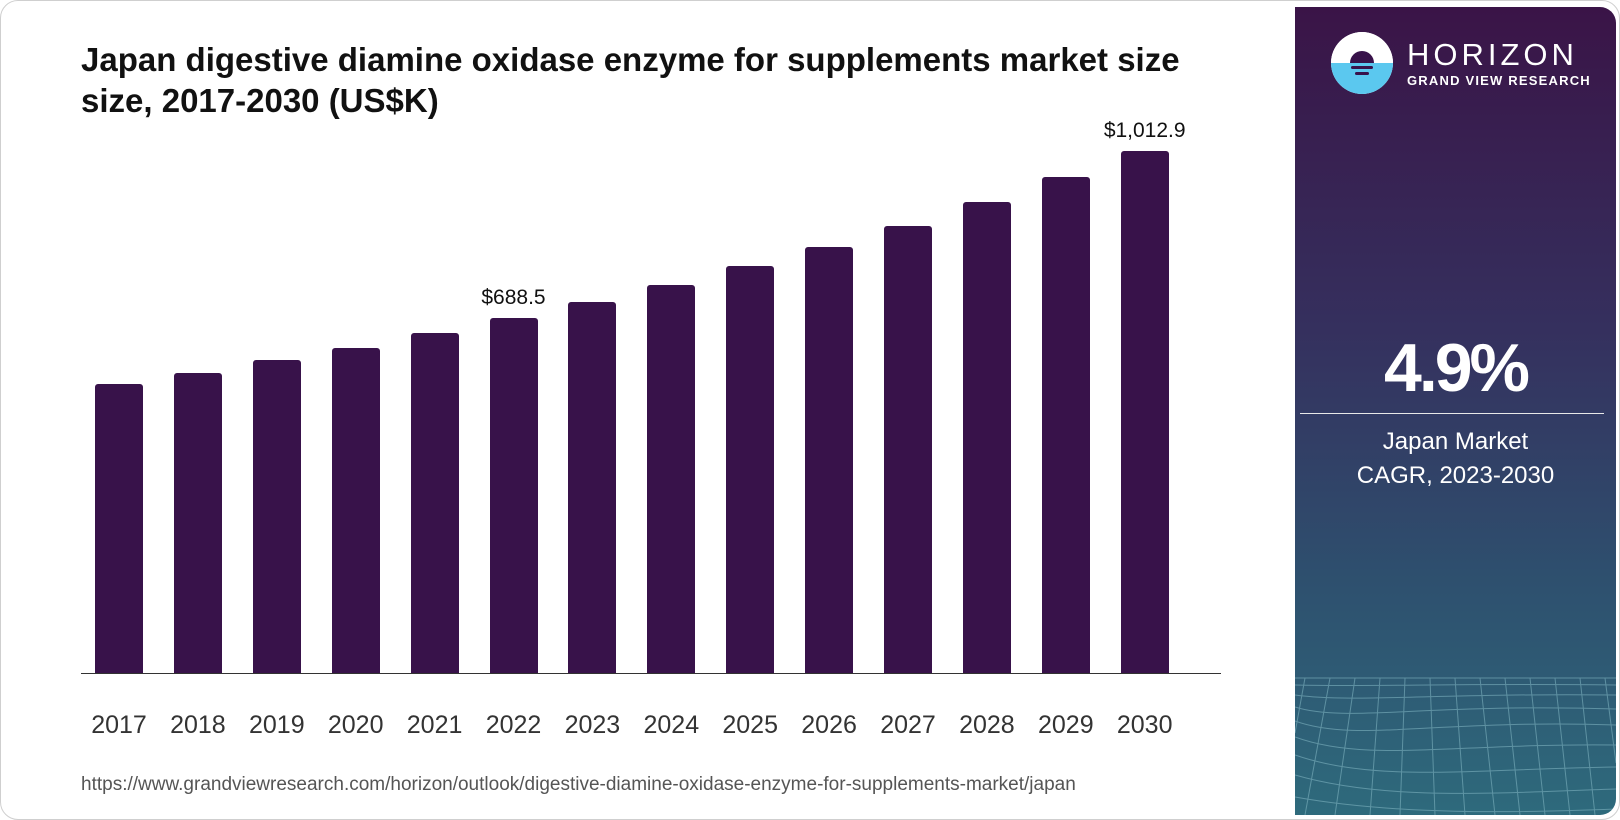 This screenshot has height=820, width=1620. I want to click on bar-2027, so click(908, 449).